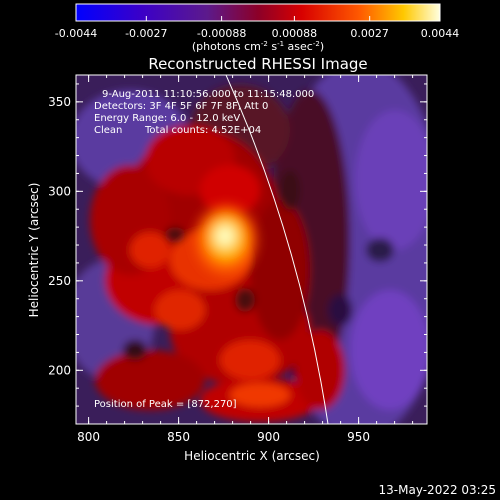  What do you see at coordinates (358, 437) in the screenshot?
I see `x-tick-label: 950` at bounding box center [358, 437].